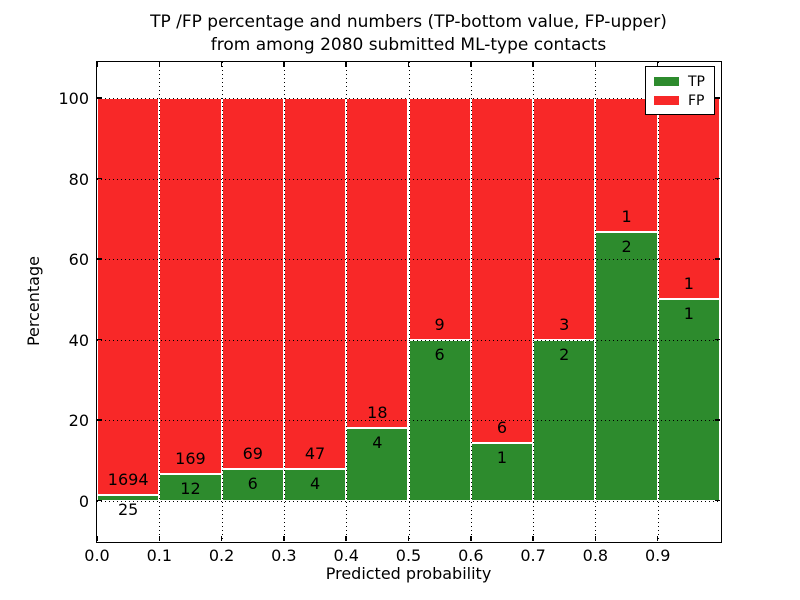  I want to click on y-tick-label: 0, so click(83, 501).